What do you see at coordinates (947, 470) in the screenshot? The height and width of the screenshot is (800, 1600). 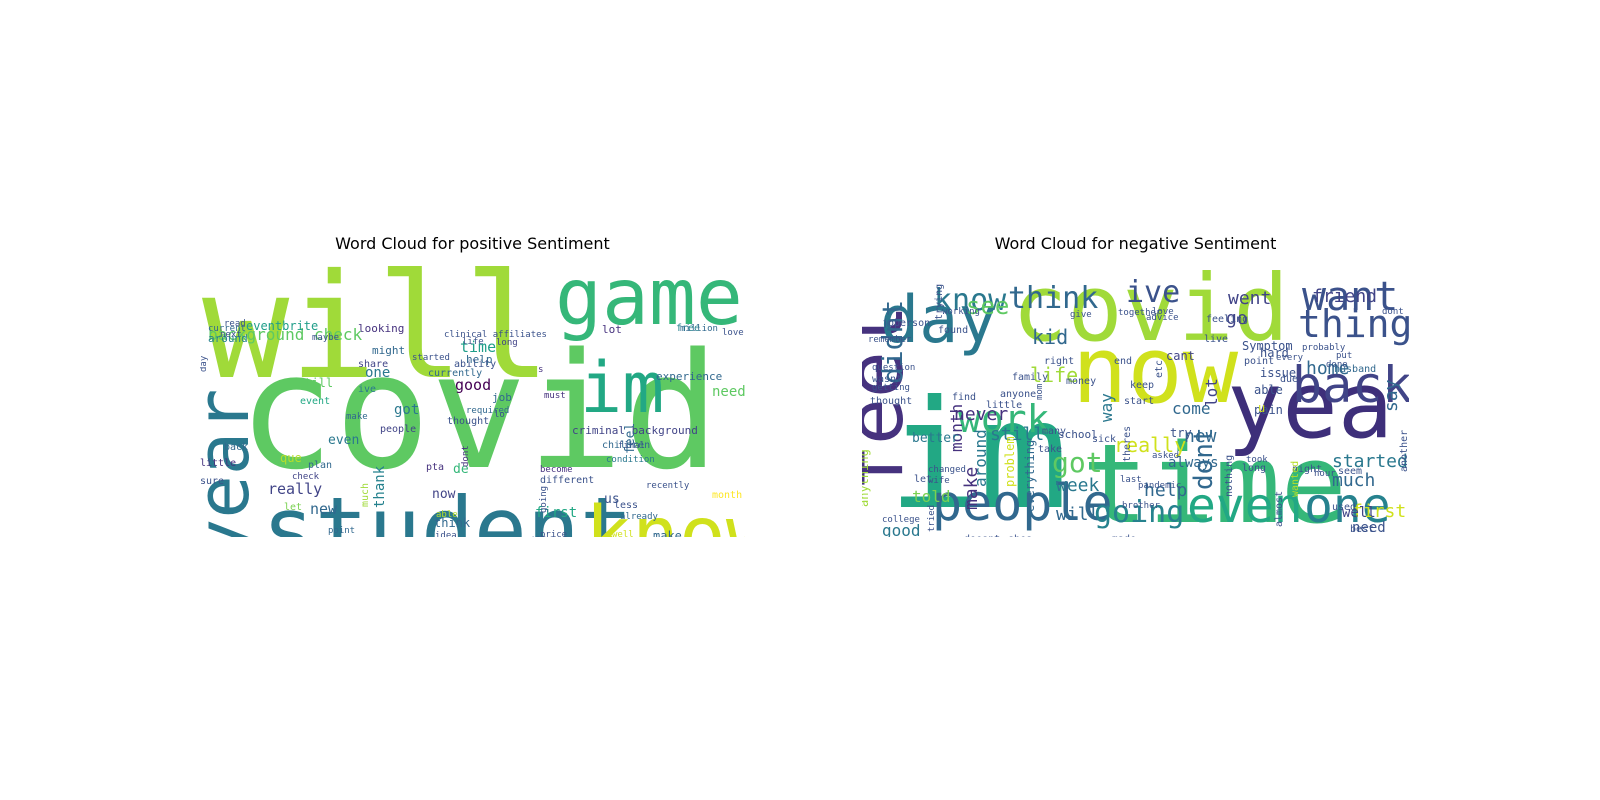 I see `word-changed: changed` at bounding box center [947, 470].